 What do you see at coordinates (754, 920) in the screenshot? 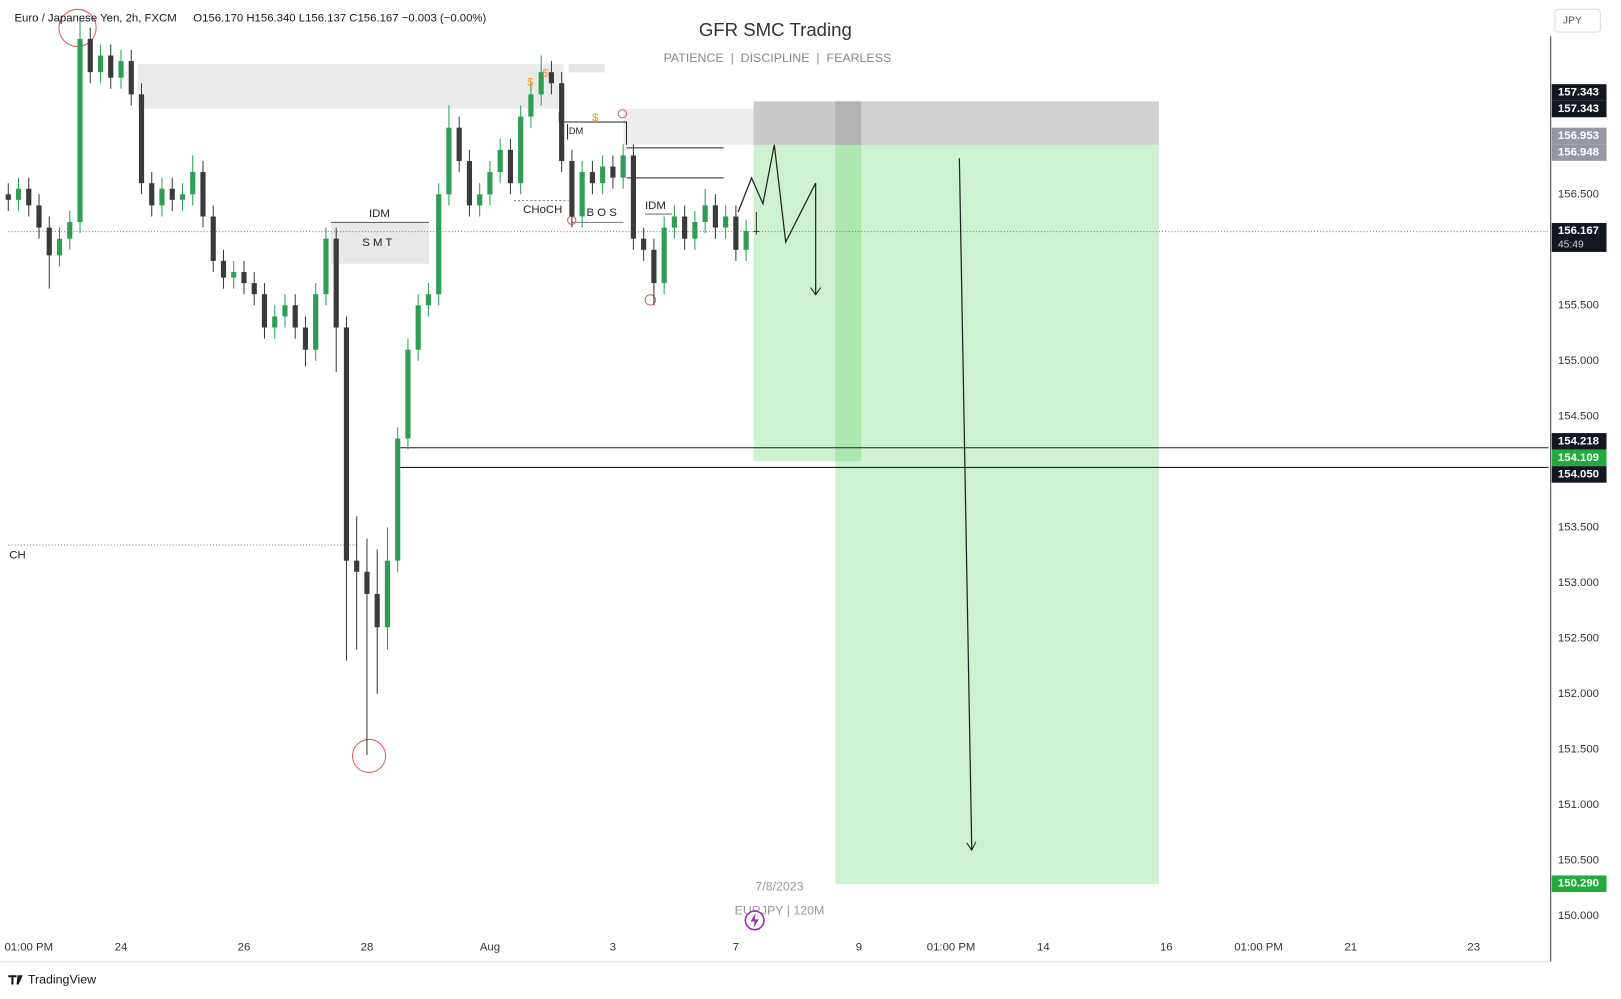
I see `event-icon` at bounding box center [754, 920].